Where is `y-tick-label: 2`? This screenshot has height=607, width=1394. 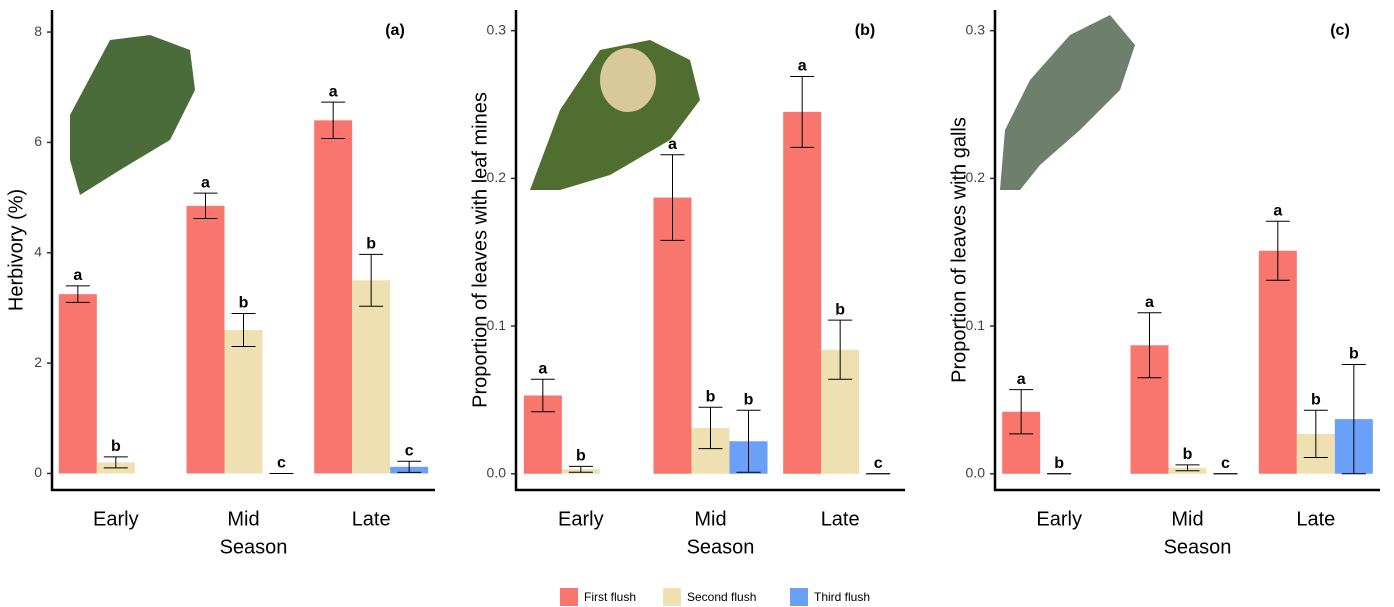
y-tick-label: 2 is located at coordinates (38, 362).